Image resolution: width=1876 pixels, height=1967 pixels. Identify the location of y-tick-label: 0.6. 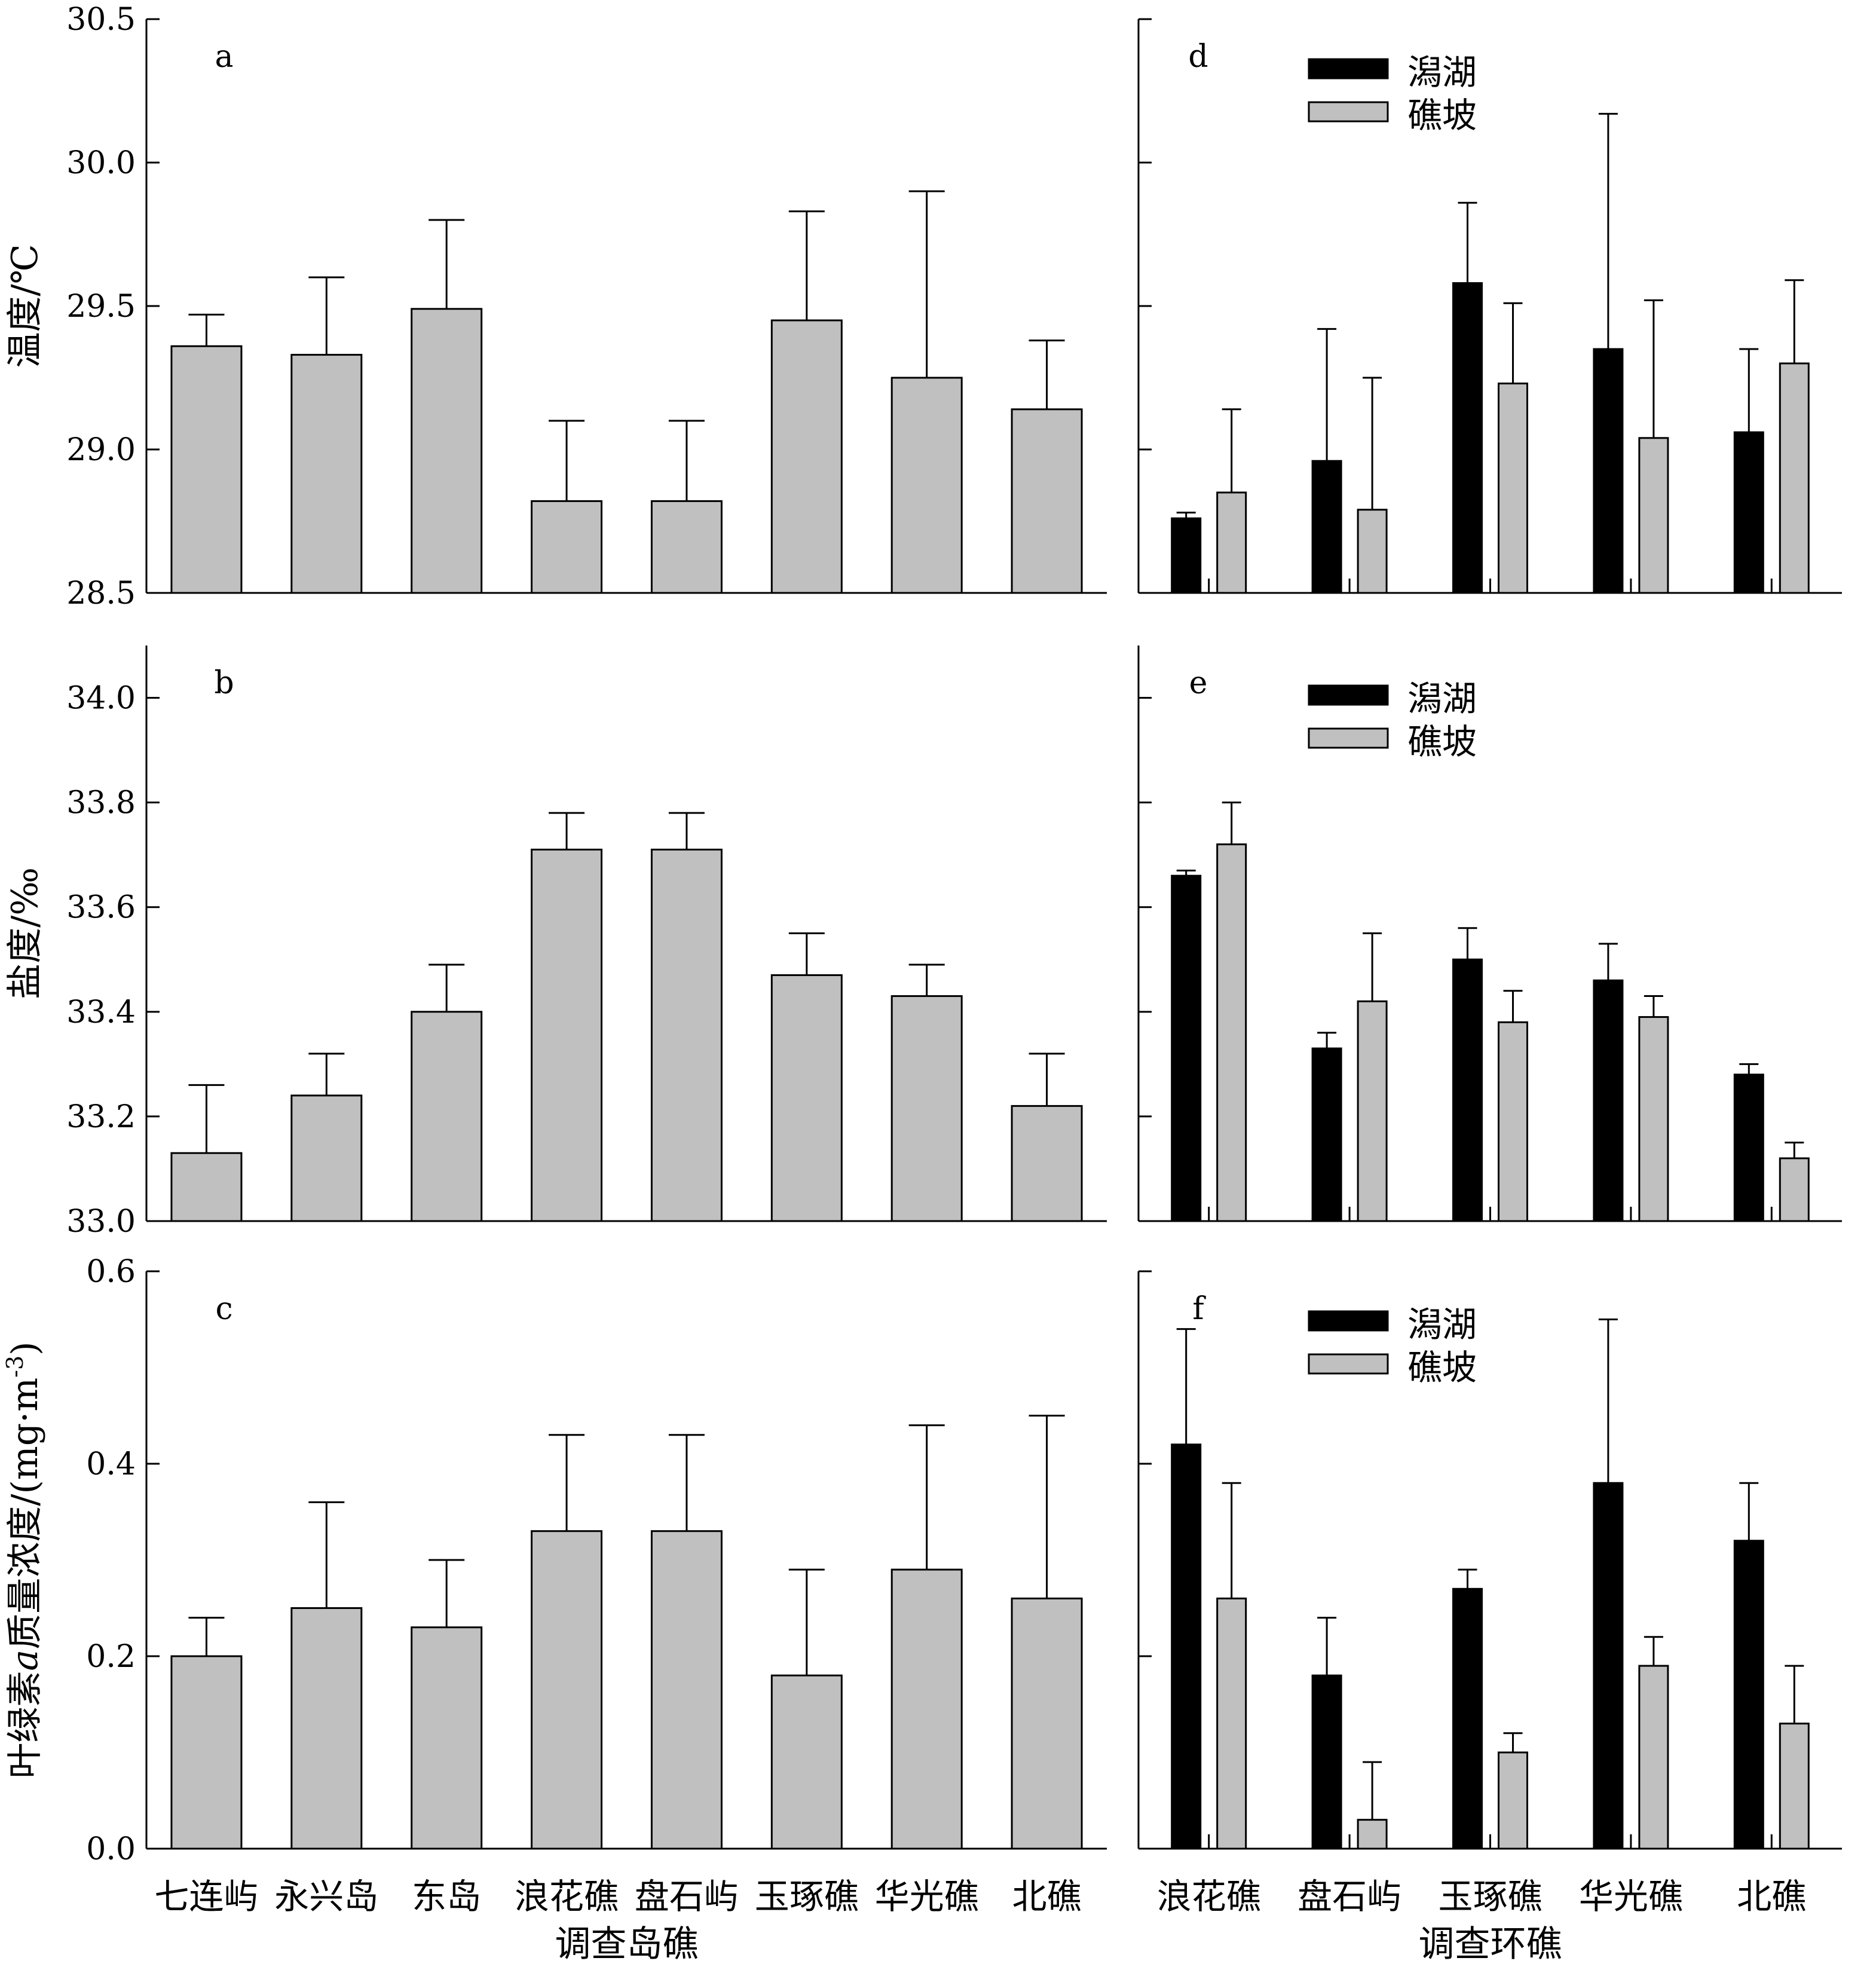
(111, 1272).